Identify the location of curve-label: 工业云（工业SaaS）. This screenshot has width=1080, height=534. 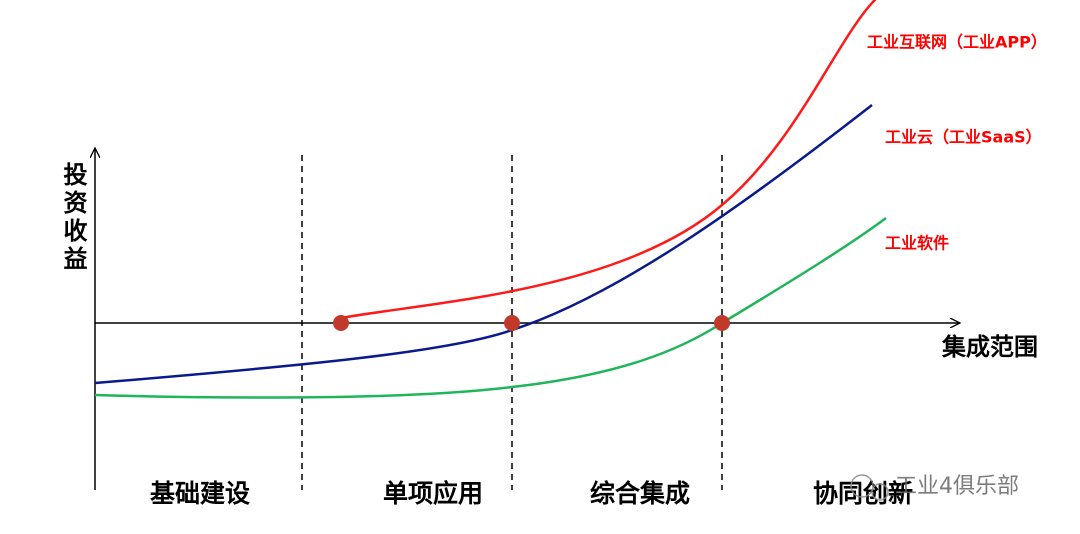
(963, 137).